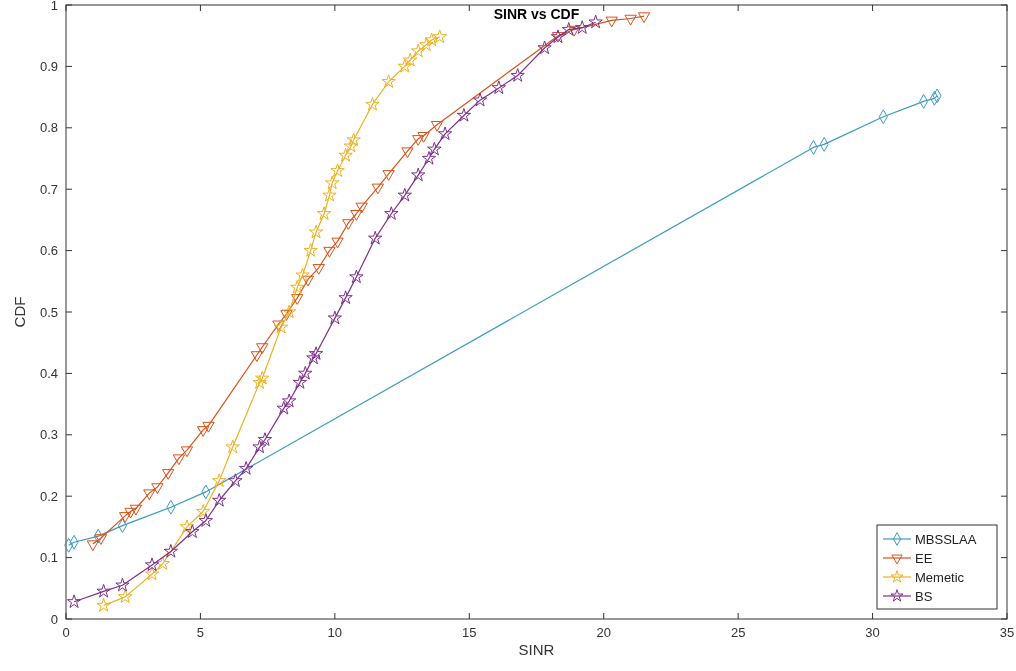  Describe the element at coordinates (48, 312) in the screenshot. I see `y-tick-label: 0.5` at that location.